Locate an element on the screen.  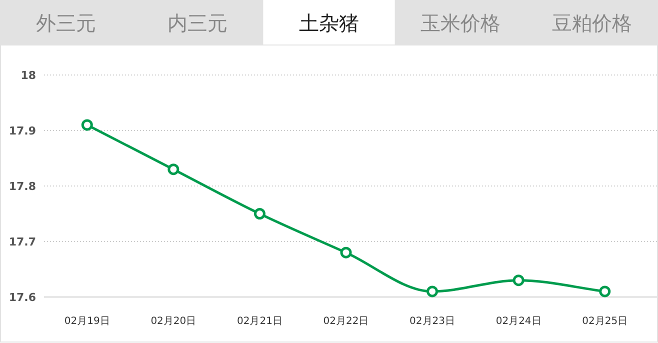
chart-title: 土杂猪 is located at coordinates (329, 23).